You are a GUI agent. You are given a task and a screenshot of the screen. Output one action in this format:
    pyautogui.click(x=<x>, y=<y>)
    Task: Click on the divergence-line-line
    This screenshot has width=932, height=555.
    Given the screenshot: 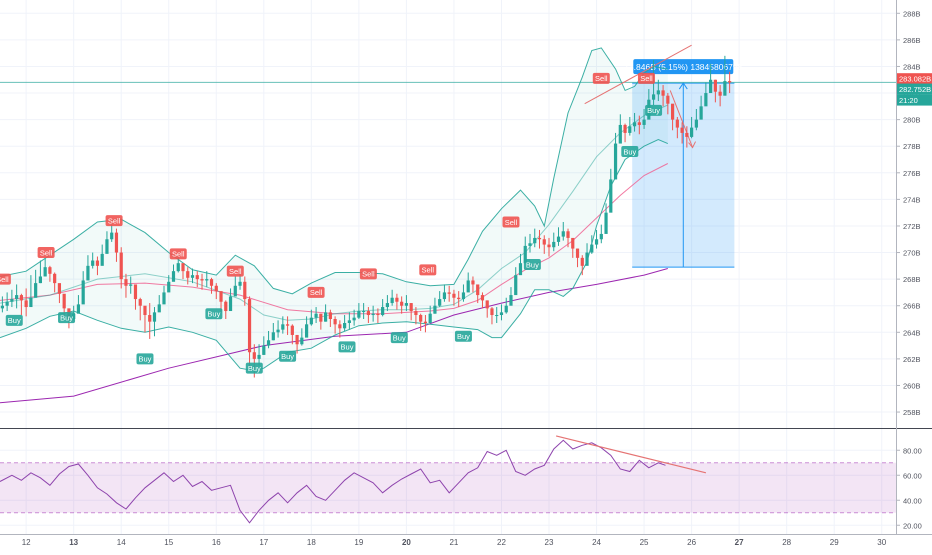 What is the action you would take?
    pyautogui.click(x=631, y=454)
    